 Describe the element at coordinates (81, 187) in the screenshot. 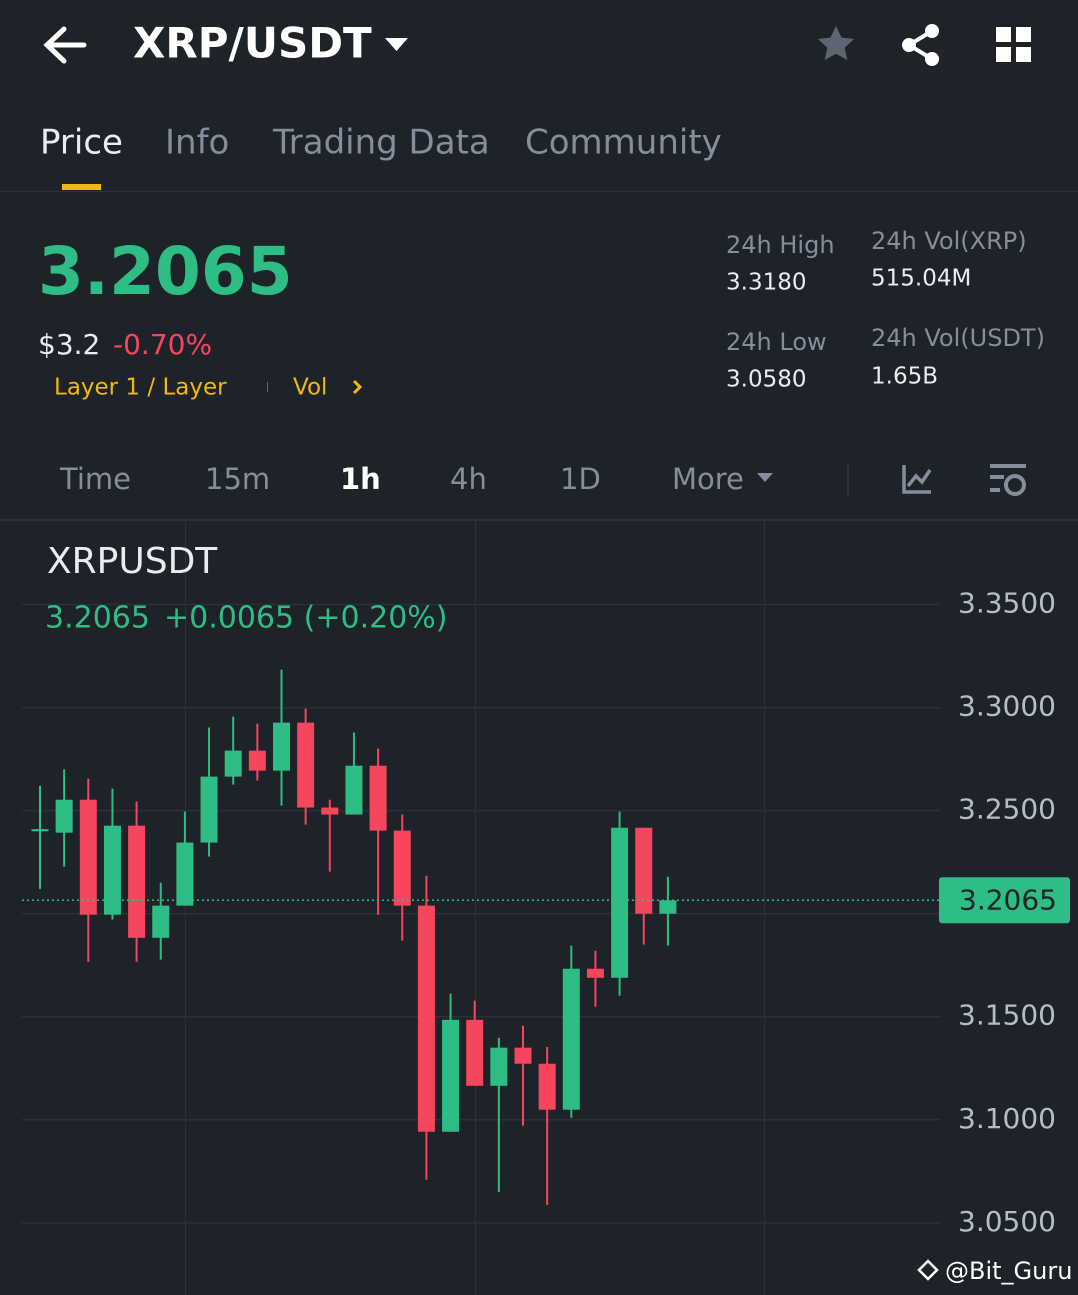

I see `tab-indicator` at that location.